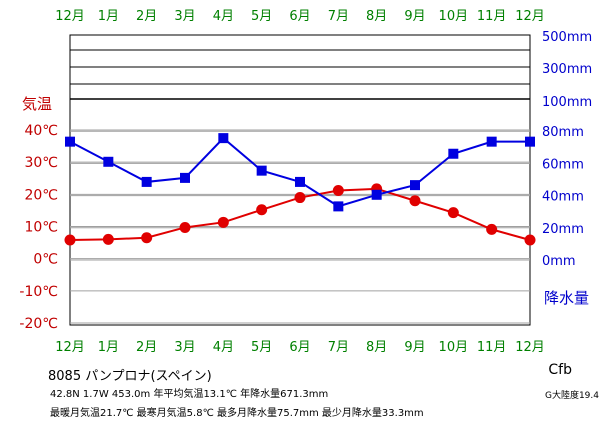  Describe the element at coordinates (146, 347) in the screenshot. I see `x-tick-label-bottom: 2月` at that location.